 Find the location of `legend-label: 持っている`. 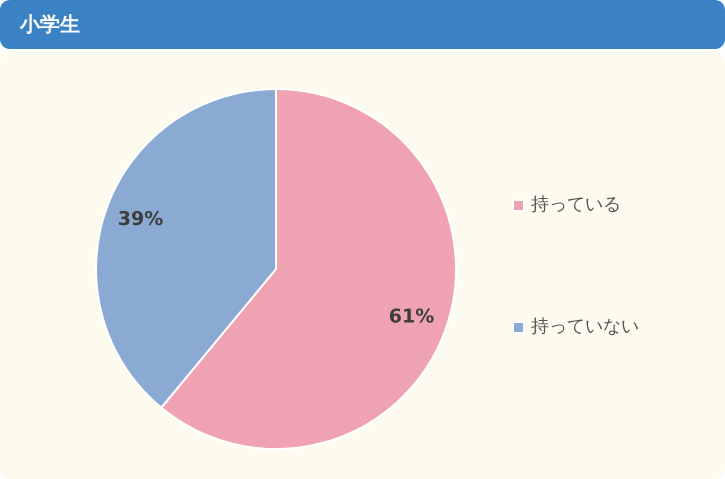

legend-label: 持っている is located at coordinates (576, 205).